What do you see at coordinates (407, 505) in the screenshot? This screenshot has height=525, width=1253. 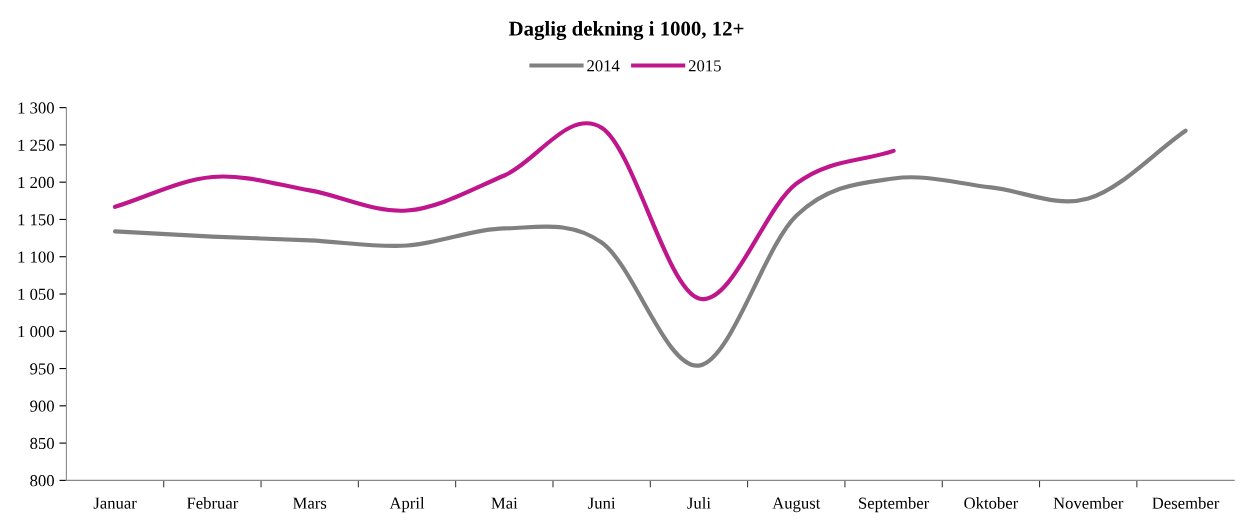 I see `x-tick-label: April` at bounding box center [407, 505].